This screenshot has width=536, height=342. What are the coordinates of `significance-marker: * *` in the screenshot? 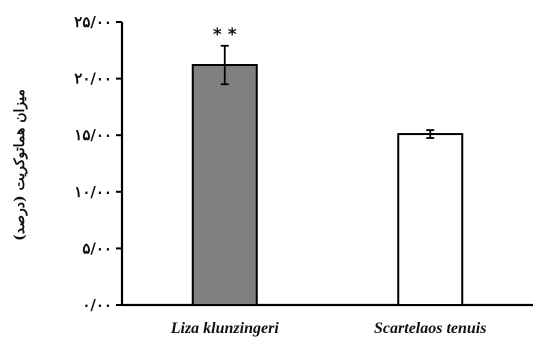 It's located at (225, 35).